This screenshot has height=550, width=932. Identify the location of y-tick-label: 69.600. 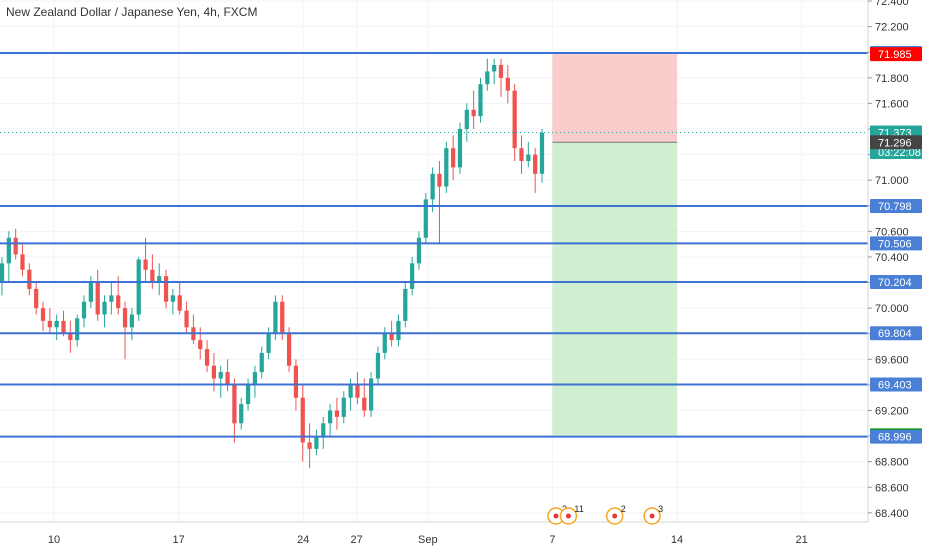
(892, 360).